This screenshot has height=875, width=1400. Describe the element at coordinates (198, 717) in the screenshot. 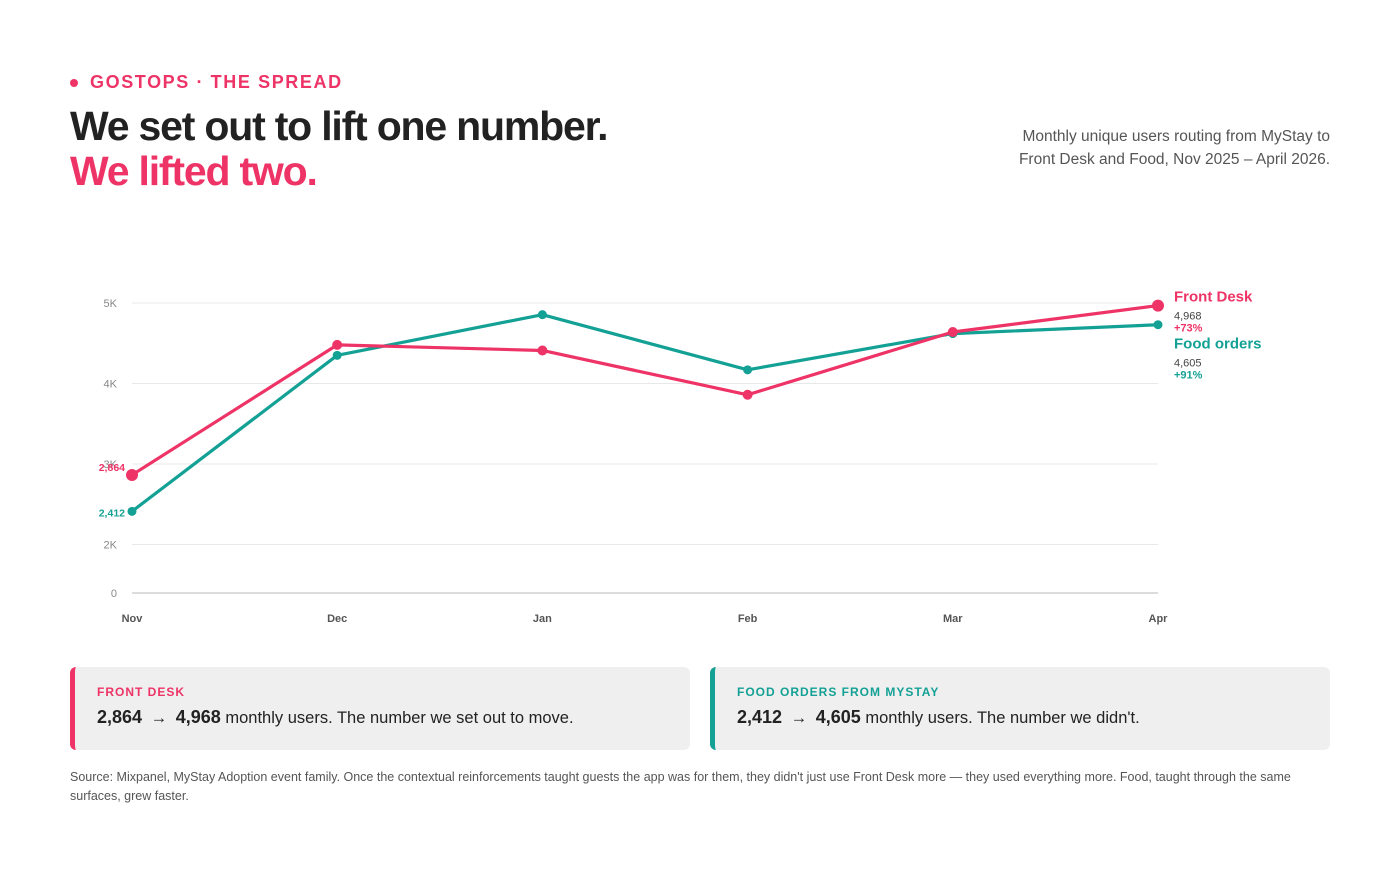

I see `card-to-value: 4,968` at that location.